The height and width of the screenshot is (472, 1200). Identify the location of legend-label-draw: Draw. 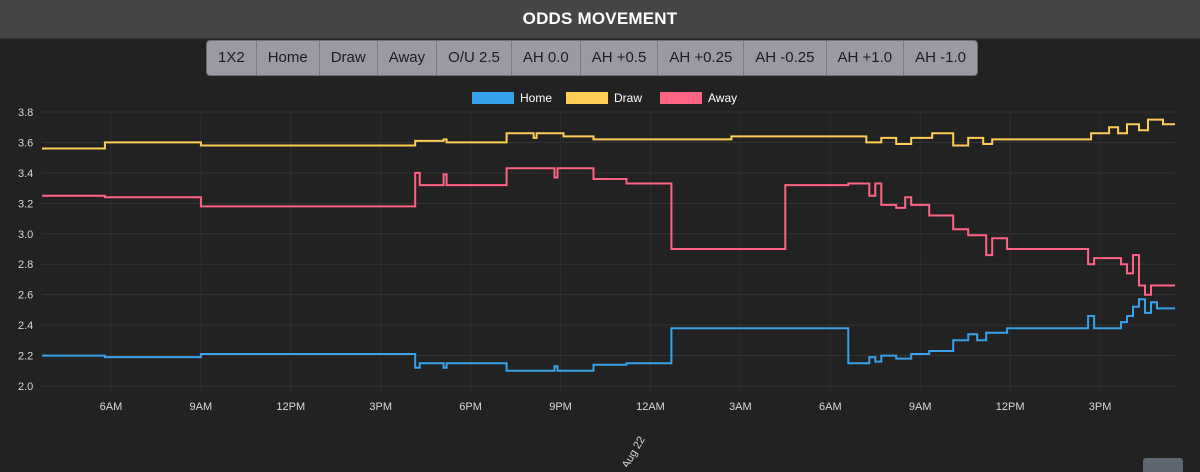
(628, 98).